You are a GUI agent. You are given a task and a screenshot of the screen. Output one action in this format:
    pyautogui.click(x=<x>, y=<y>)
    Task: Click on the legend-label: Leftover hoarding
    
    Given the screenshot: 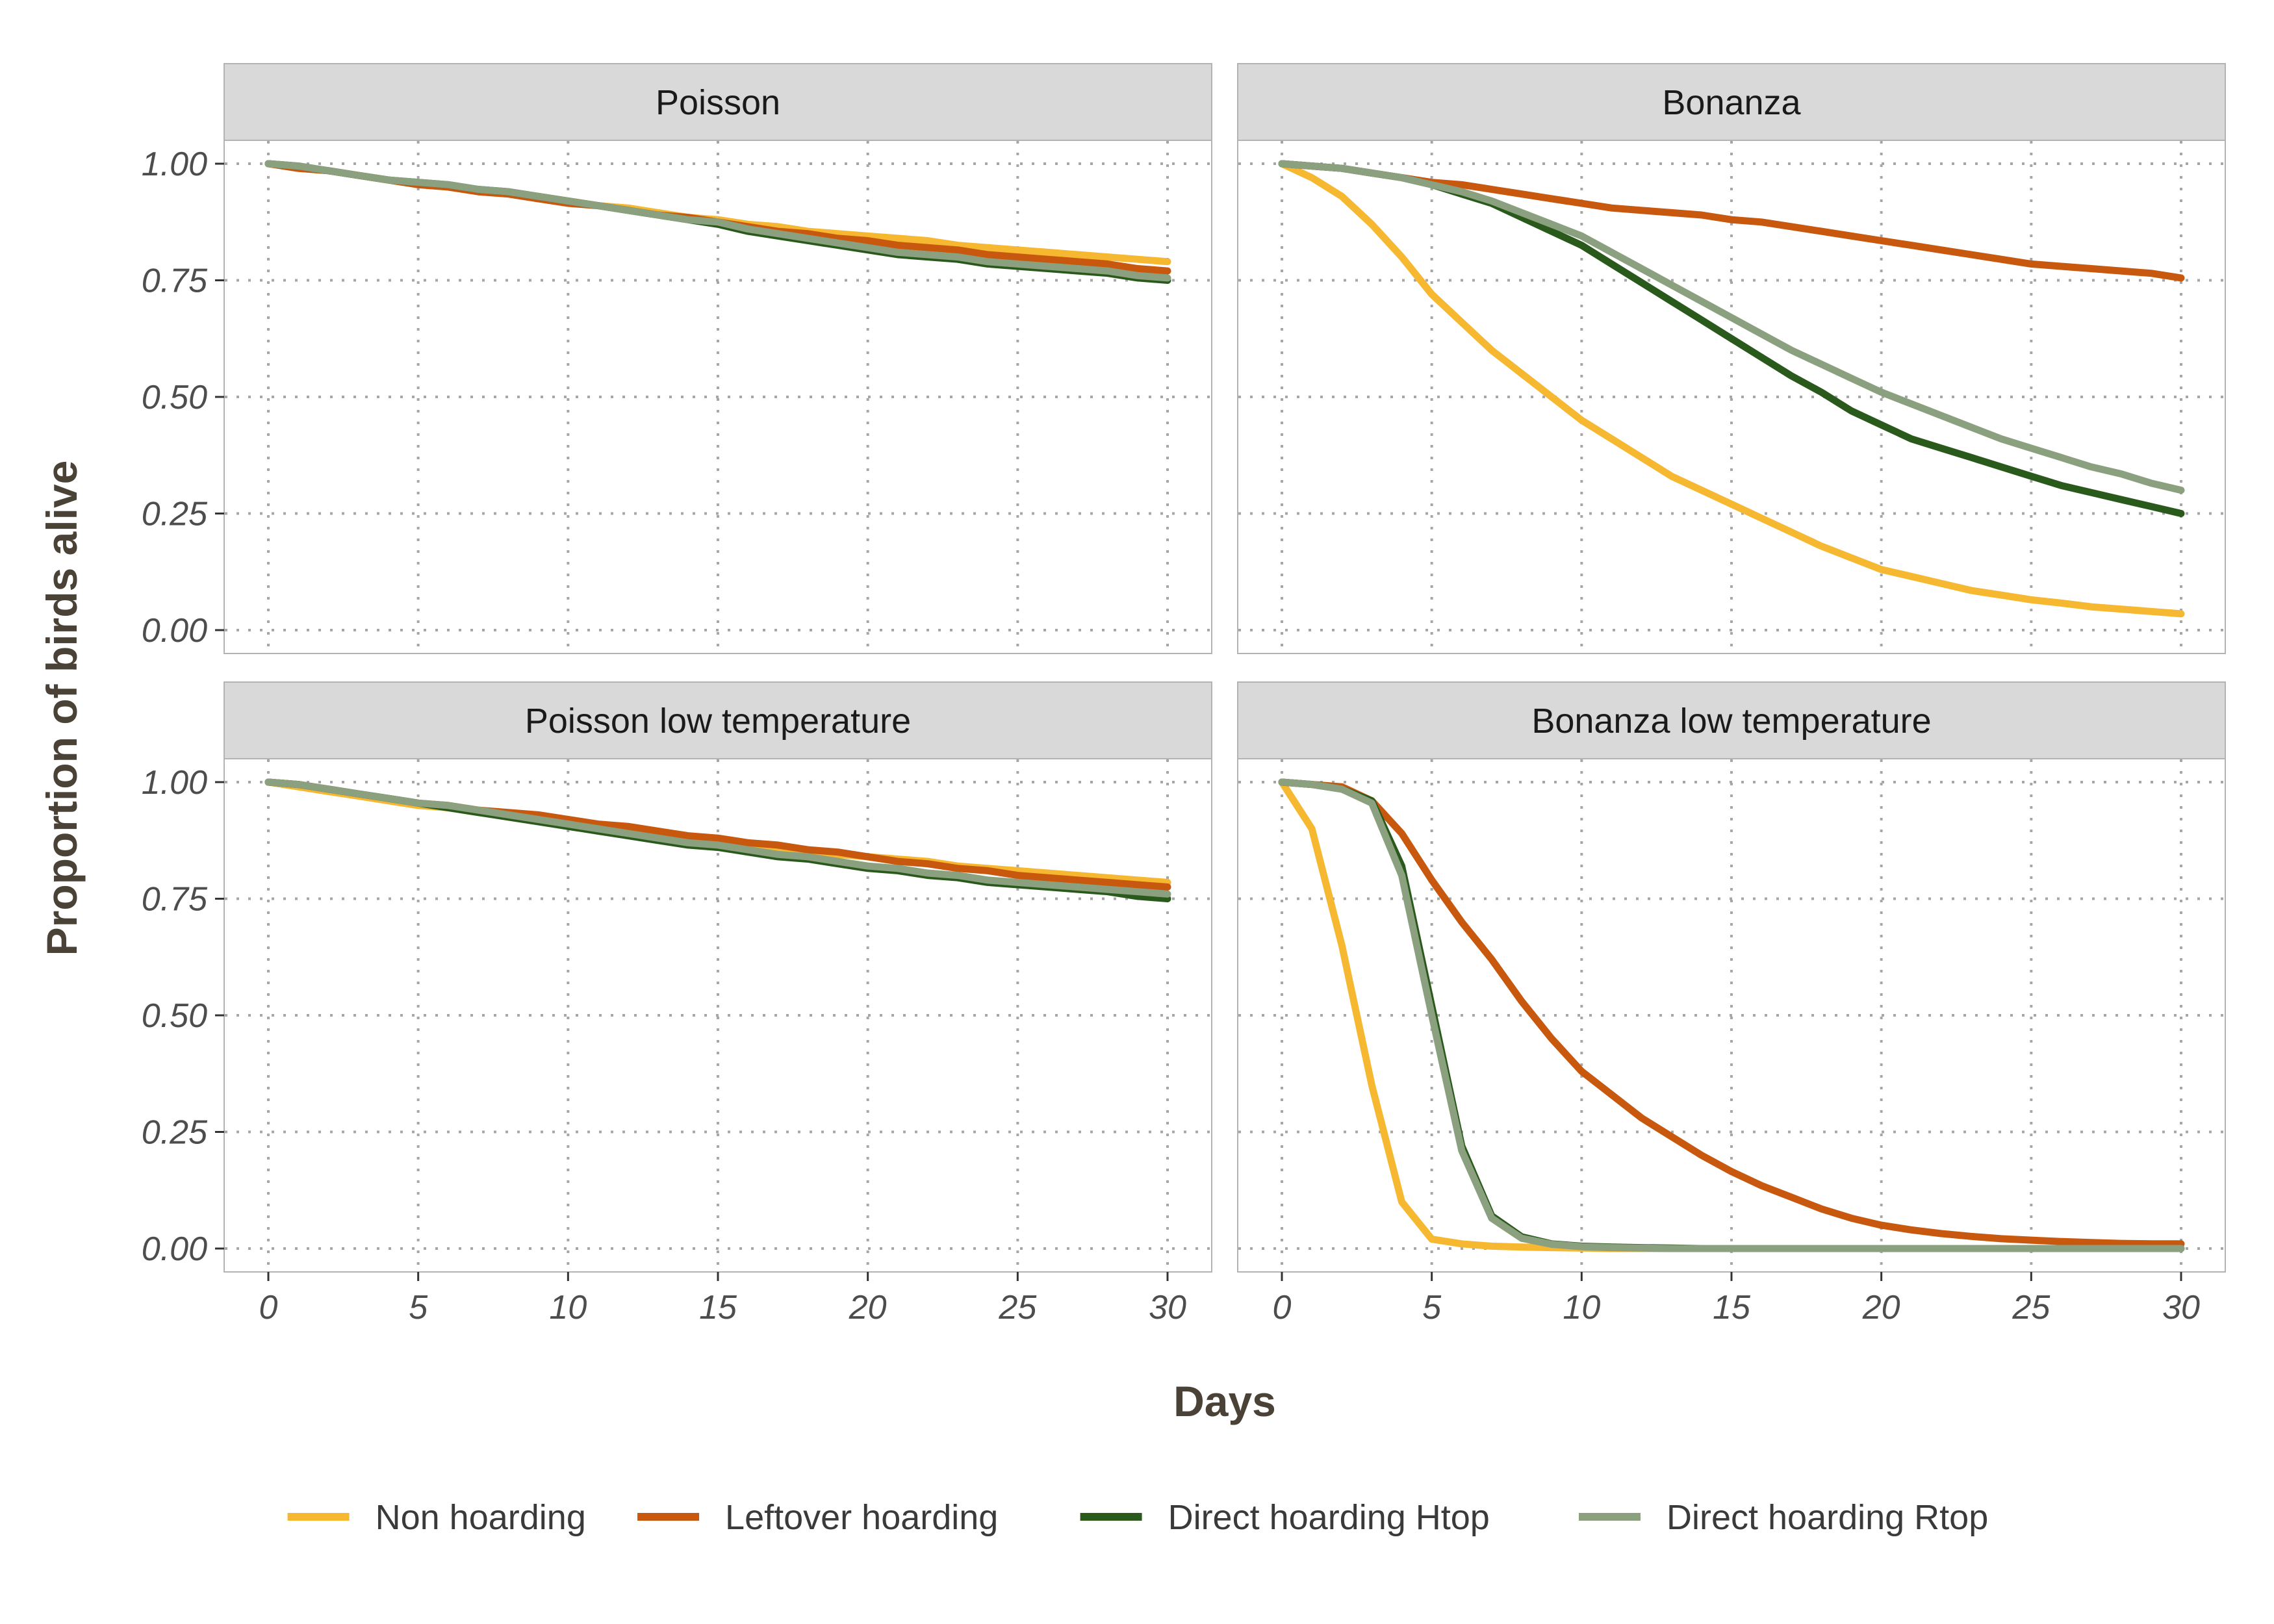 What is the action you would take?
    pyautogui.click(x=861, y=1517)
    